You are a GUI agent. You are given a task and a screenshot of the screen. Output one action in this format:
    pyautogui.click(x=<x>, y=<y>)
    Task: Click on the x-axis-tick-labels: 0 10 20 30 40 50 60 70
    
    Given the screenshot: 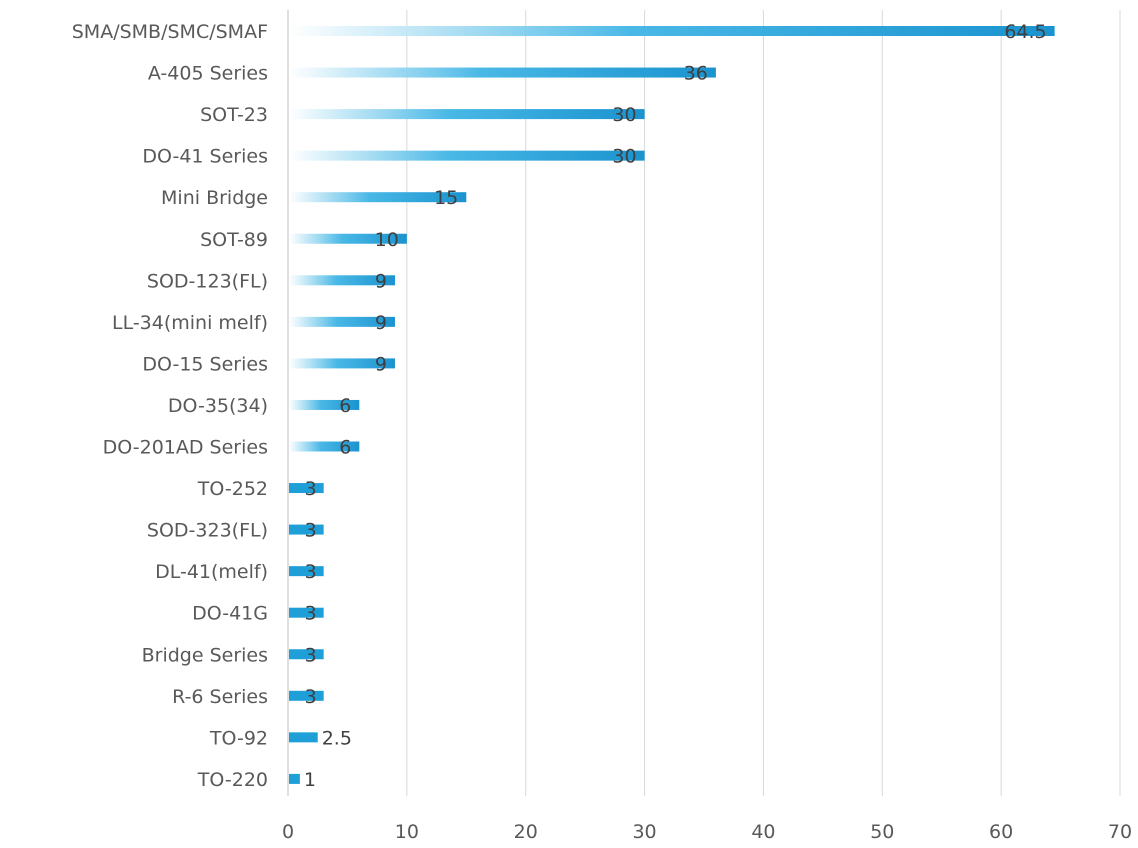 What is the action you would take?
    pyautogui.click(x=707, y=832)
    